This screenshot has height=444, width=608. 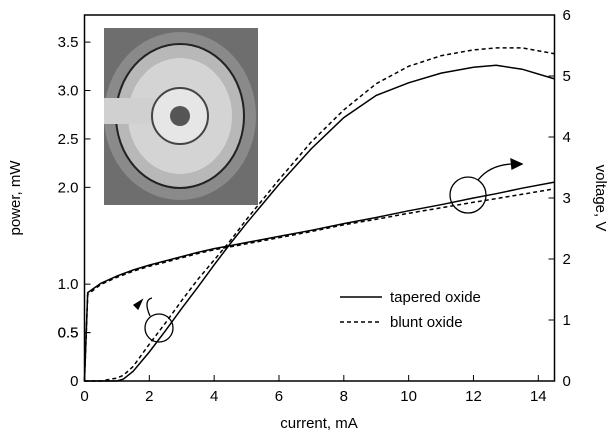 What do you see at coordinates (68, 187) in the screenshot?
I see `y-tick-label: 2.0` at bounding box center [68, 187].